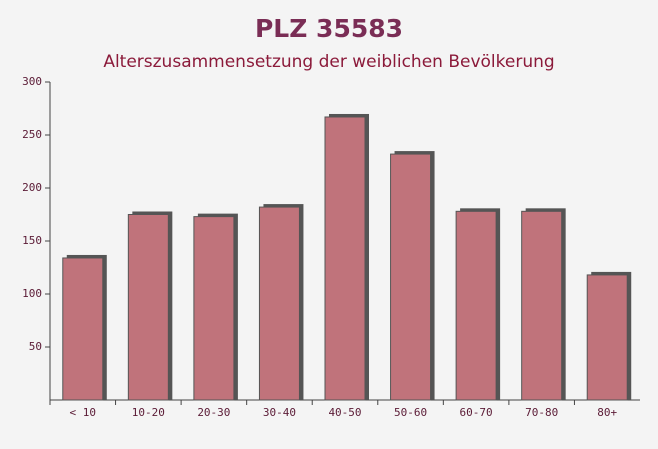 The width and height of the screenshot is (658, 449). Describe the element at coordinates (213, 412) in the screenshot. I see `x-tick-label: 20-30` at that location.